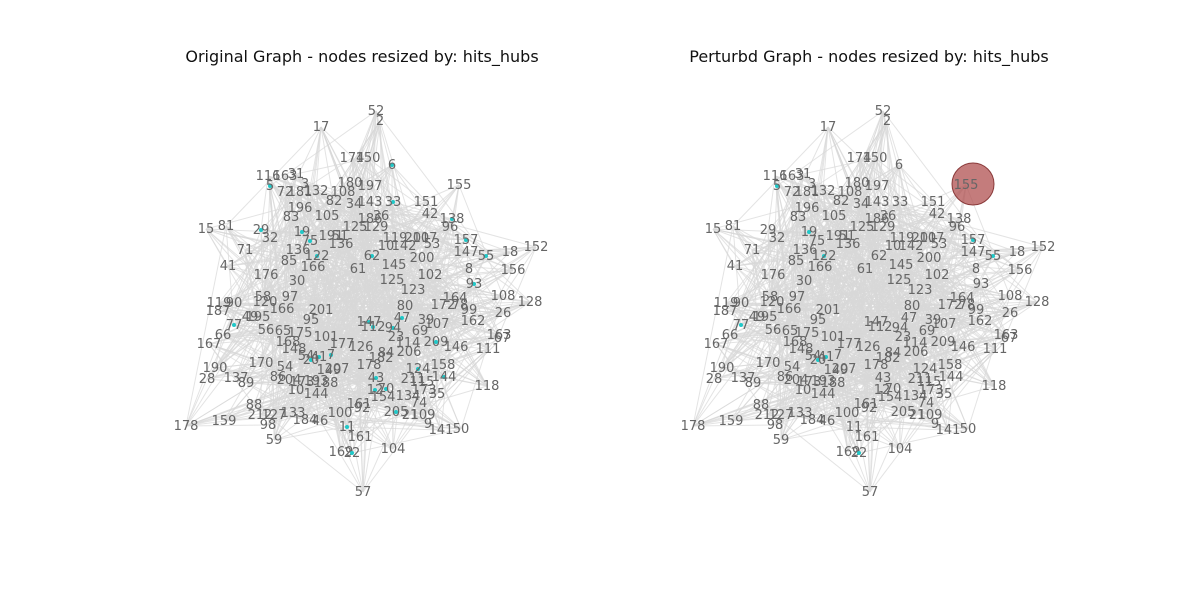 The image size is (1200, 600). What do you see at coordinates (386, 353) in the screenshot?
I see `node-label: 84` at bounding box center [386, 353].